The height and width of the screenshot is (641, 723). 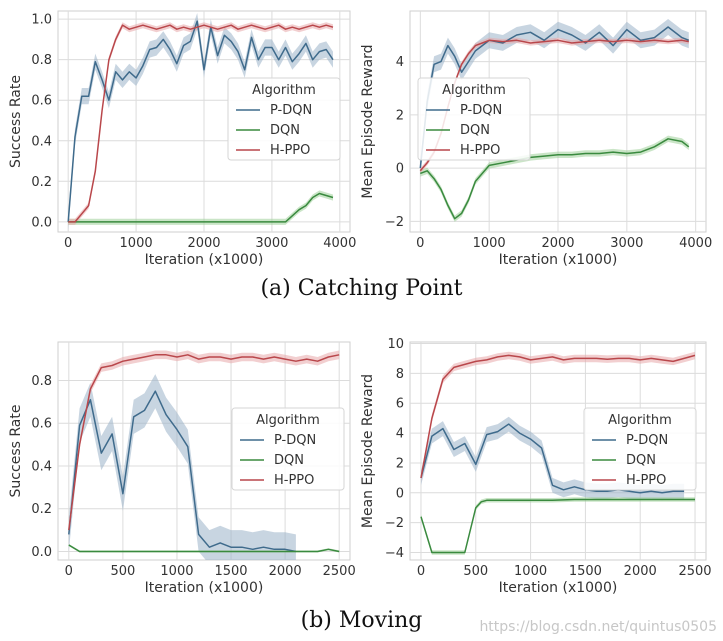 What do you see at coordinates (271, 243) in the screenshot?
I see `x-tick-label: 3000` at bounding box center [271, 243].